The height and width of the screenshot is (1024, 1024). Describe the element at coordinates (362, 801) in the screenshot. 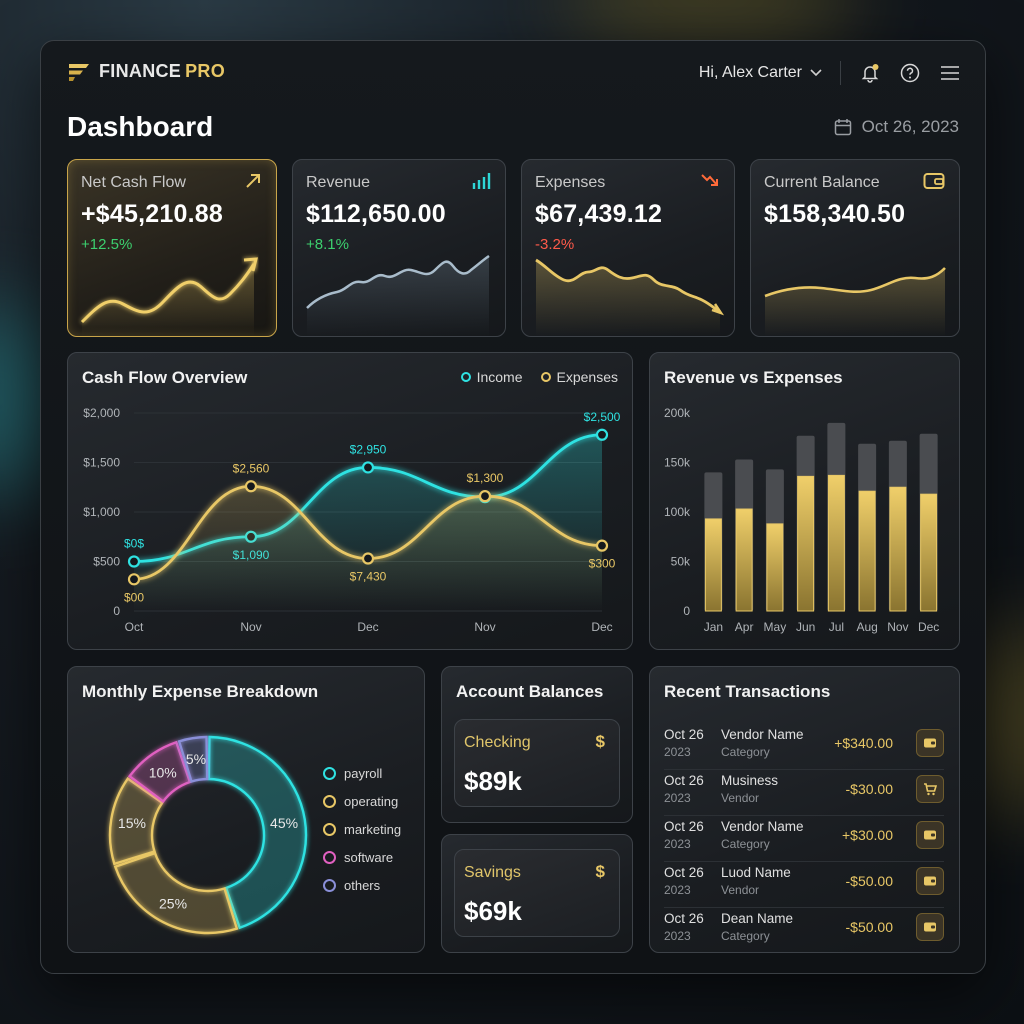

I see `legend-item-operating: operating` at that location.